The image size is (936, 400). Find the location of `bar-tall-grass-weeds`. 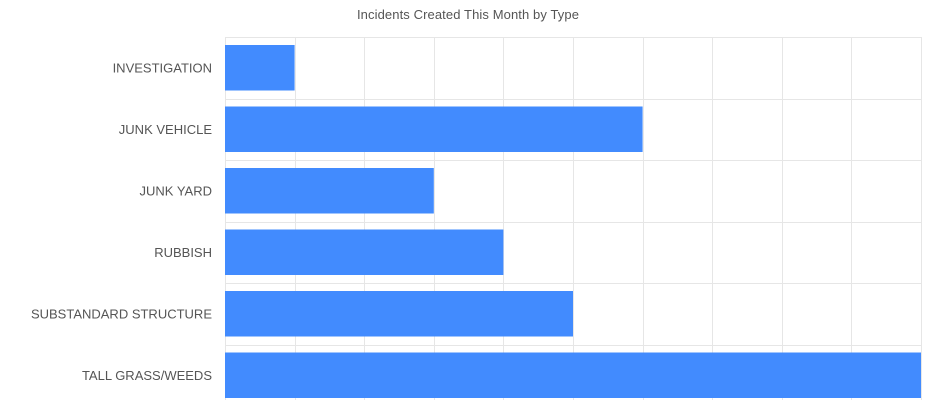

bar-tall-grass-weeds is located at coordinates (573, 375).